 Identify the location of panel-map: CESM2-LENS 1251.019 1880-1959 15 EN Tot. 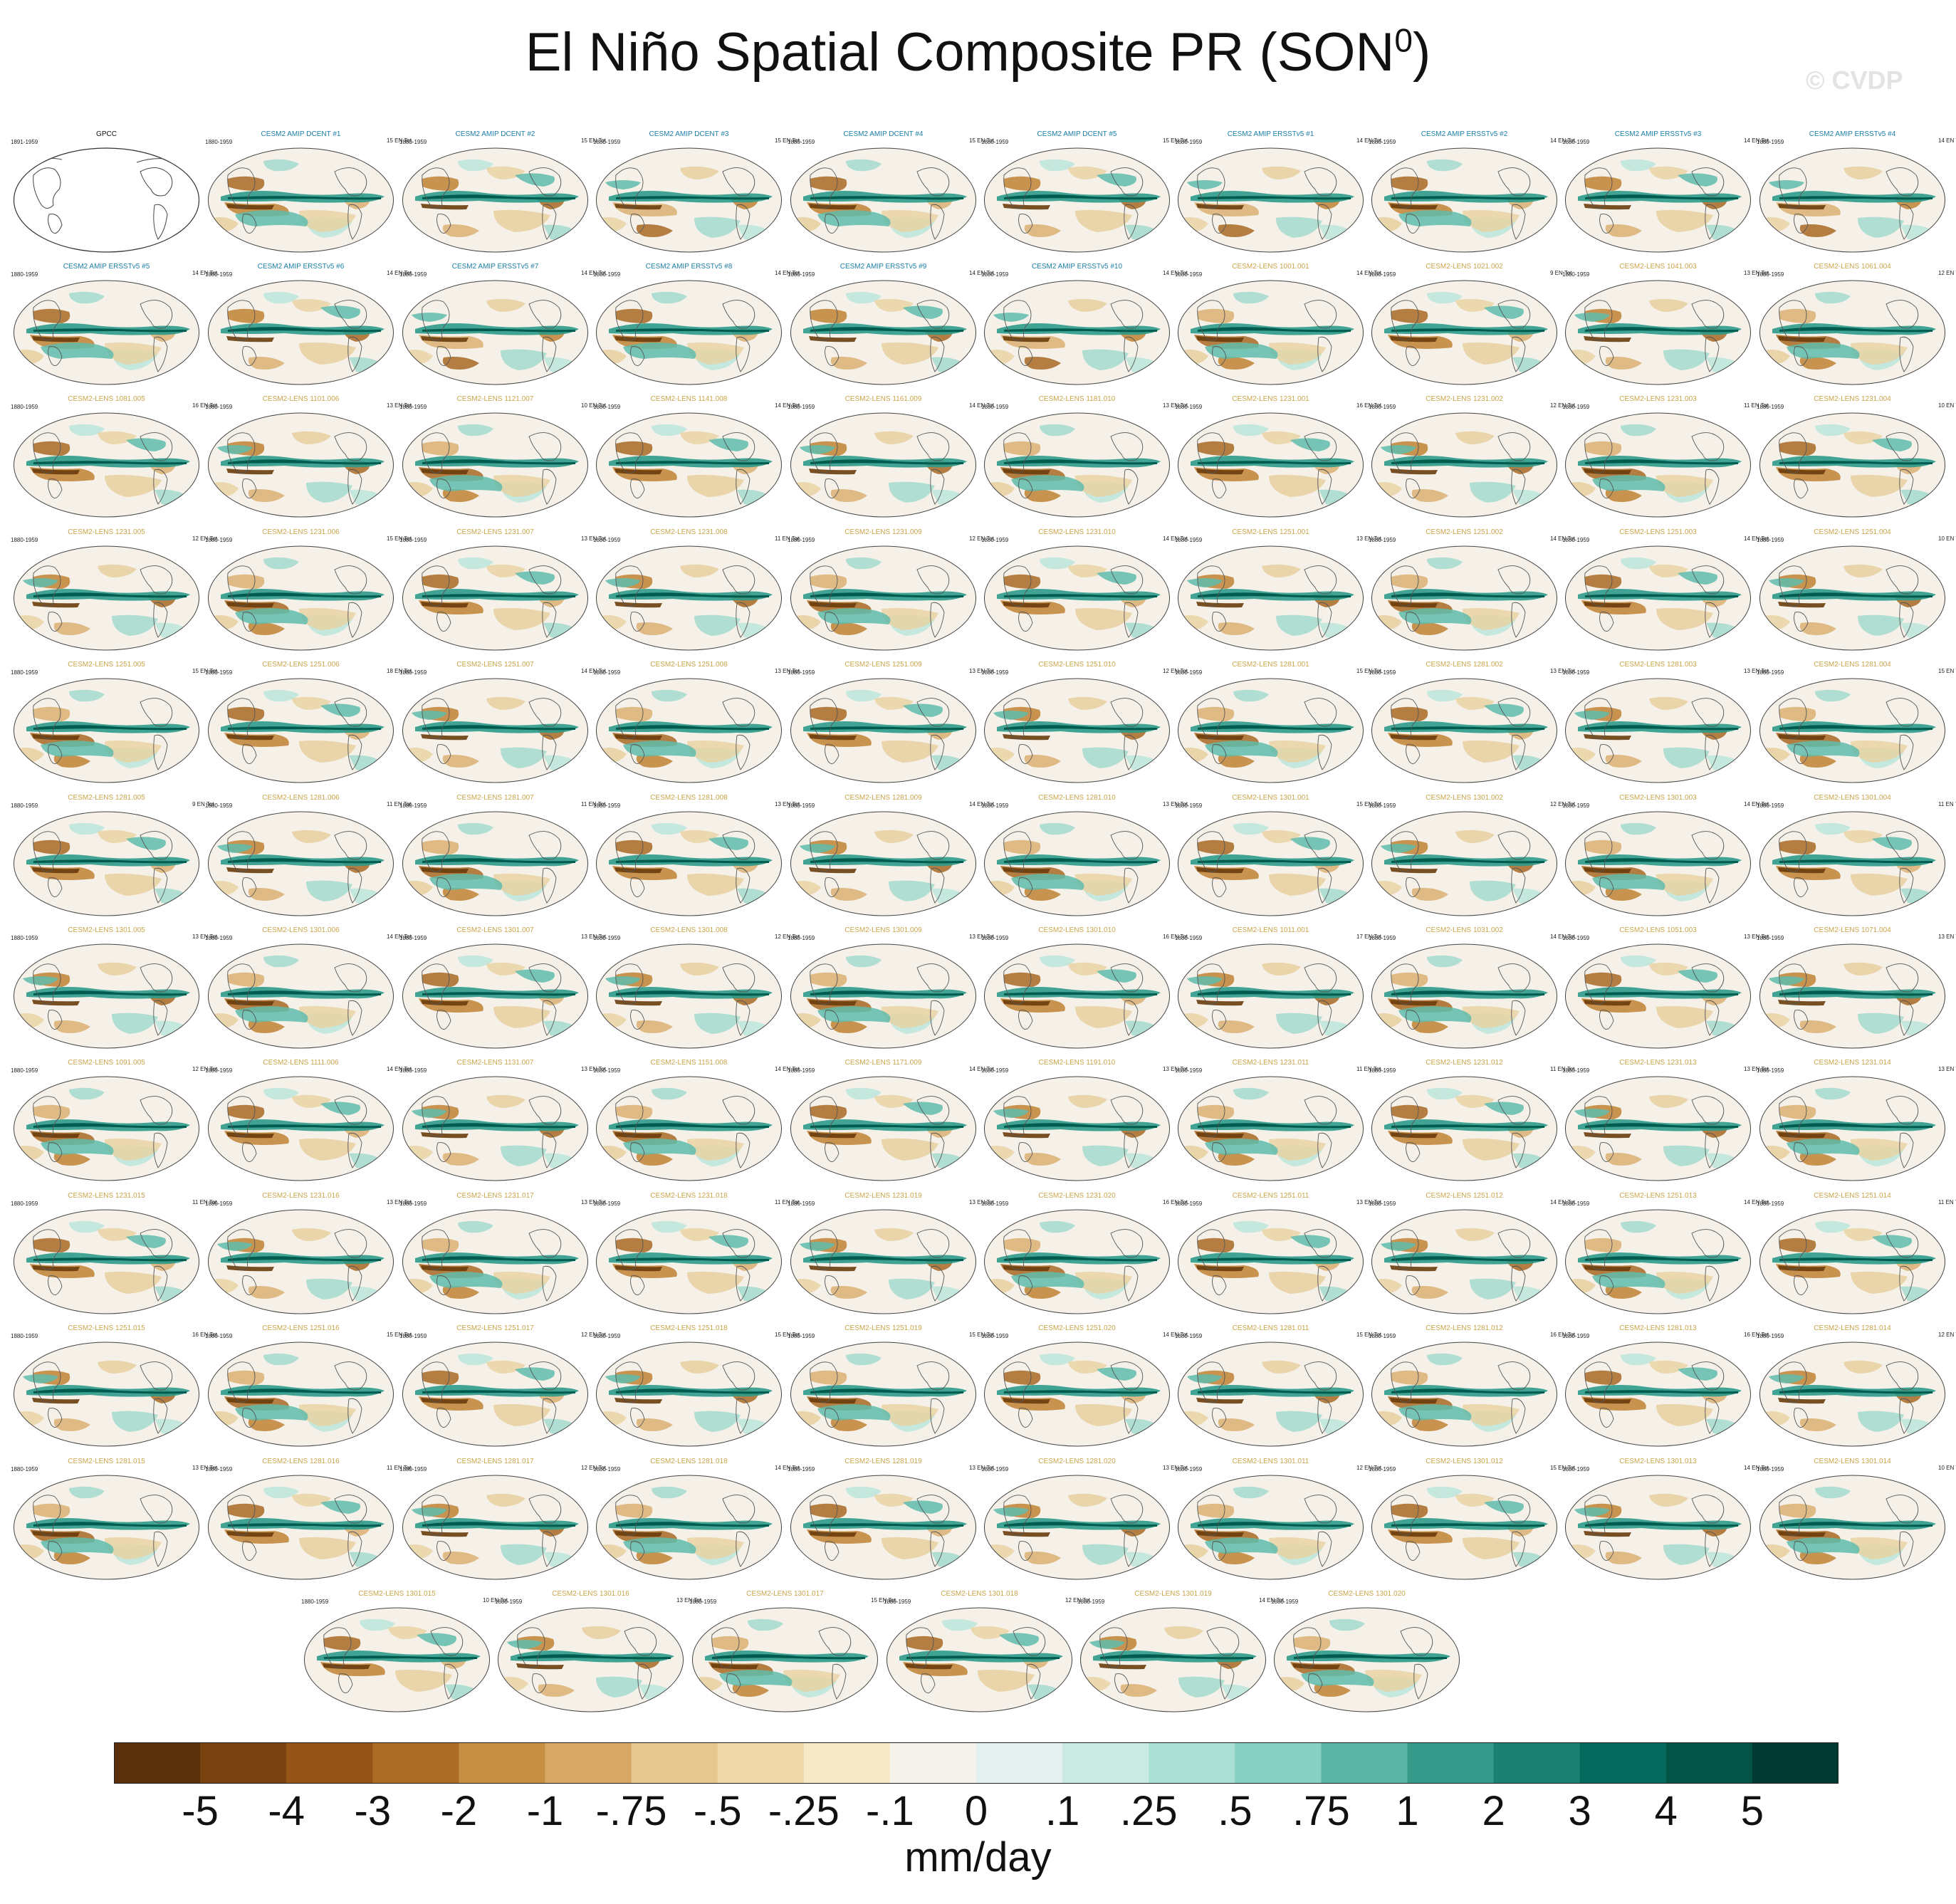
(891, 1389).